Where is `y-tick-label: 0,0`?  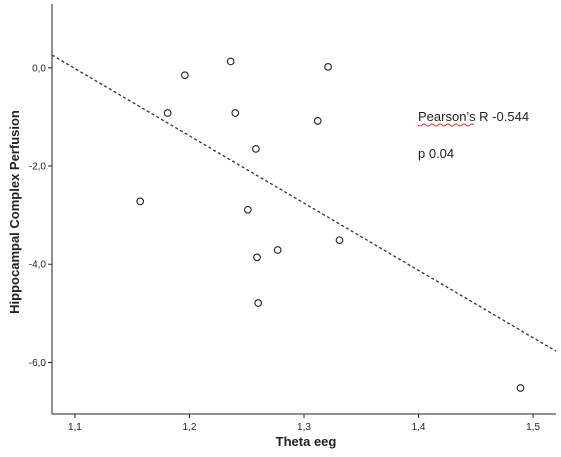
y-tick-label: 0,0 is located at coordinates (39, 68).